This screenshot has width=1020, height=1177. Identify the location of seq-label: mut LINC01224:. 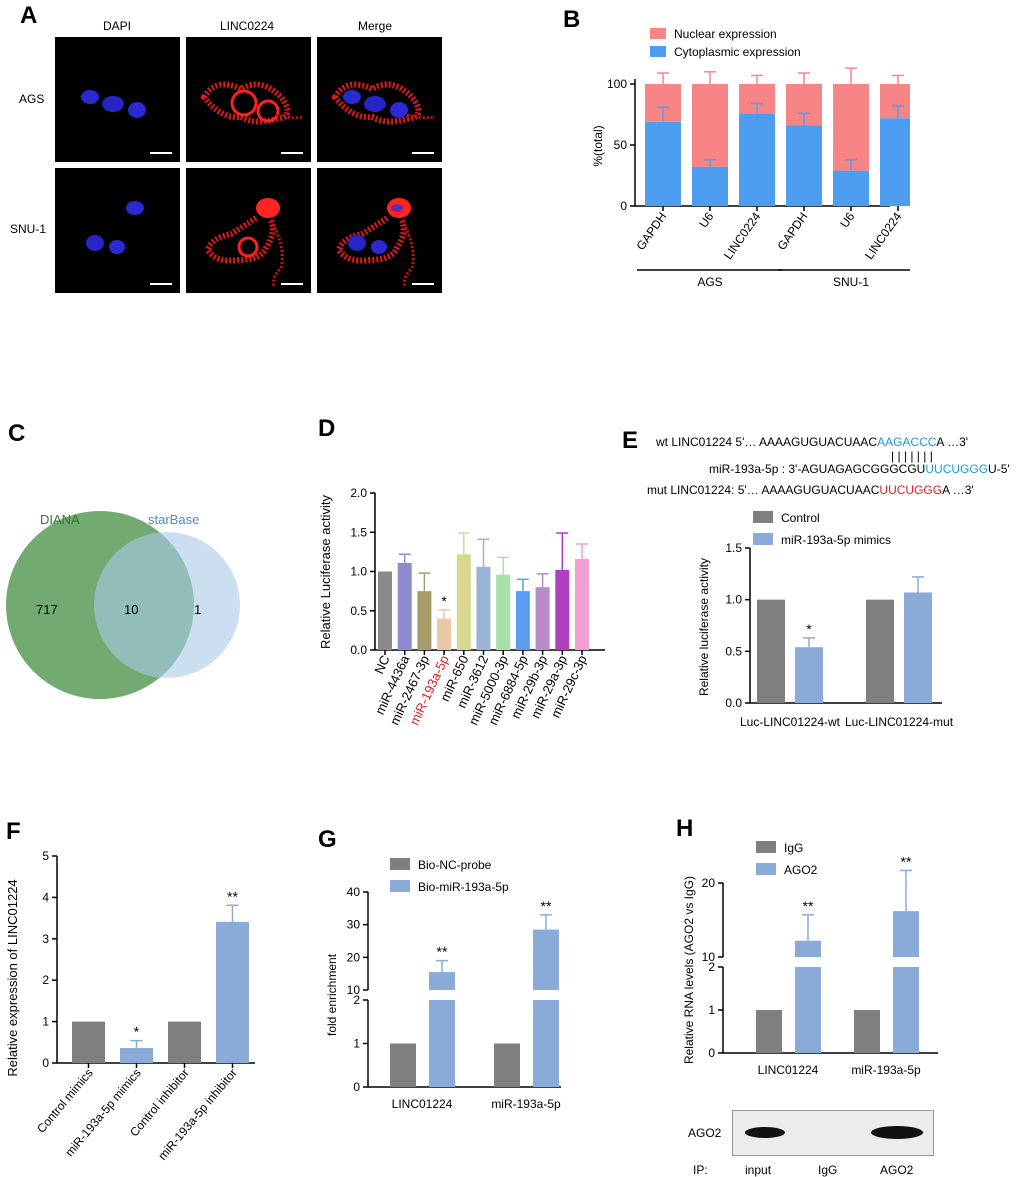
(691, 490).